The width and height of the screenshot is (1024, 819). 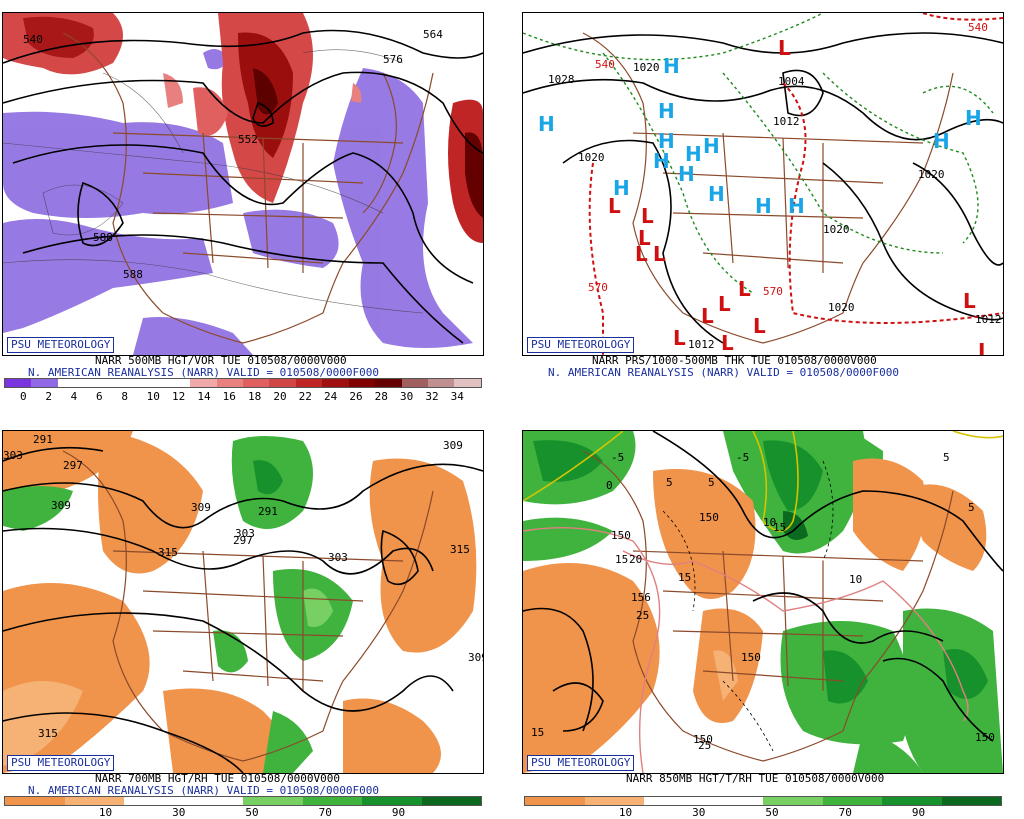 What do you see at coordinates (99, 396) in the screenshot?
I see `colorbar-label: 6` at bounding box center [99, 396].